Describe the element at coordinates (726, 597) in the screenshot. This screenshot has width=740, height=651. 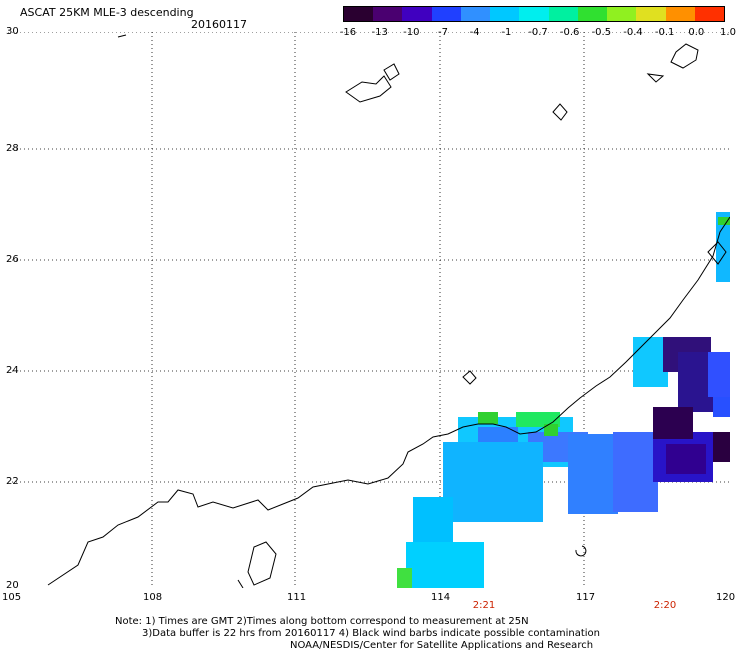
I see `lon-label-120: 120` at that location.